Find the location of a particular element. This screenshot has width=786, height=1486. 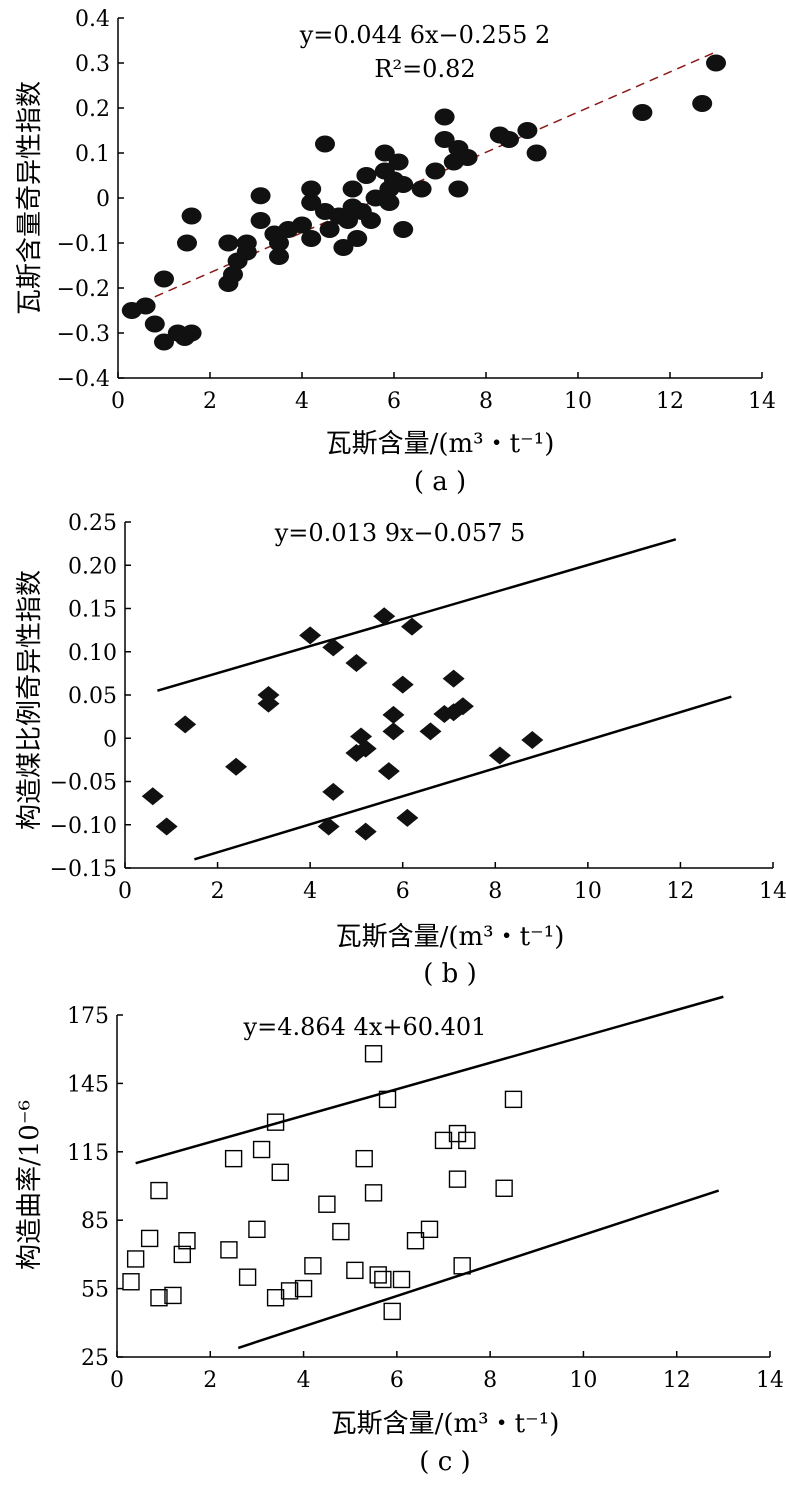

panel-b-label: ( b ) is located at coordinates (449, 974).